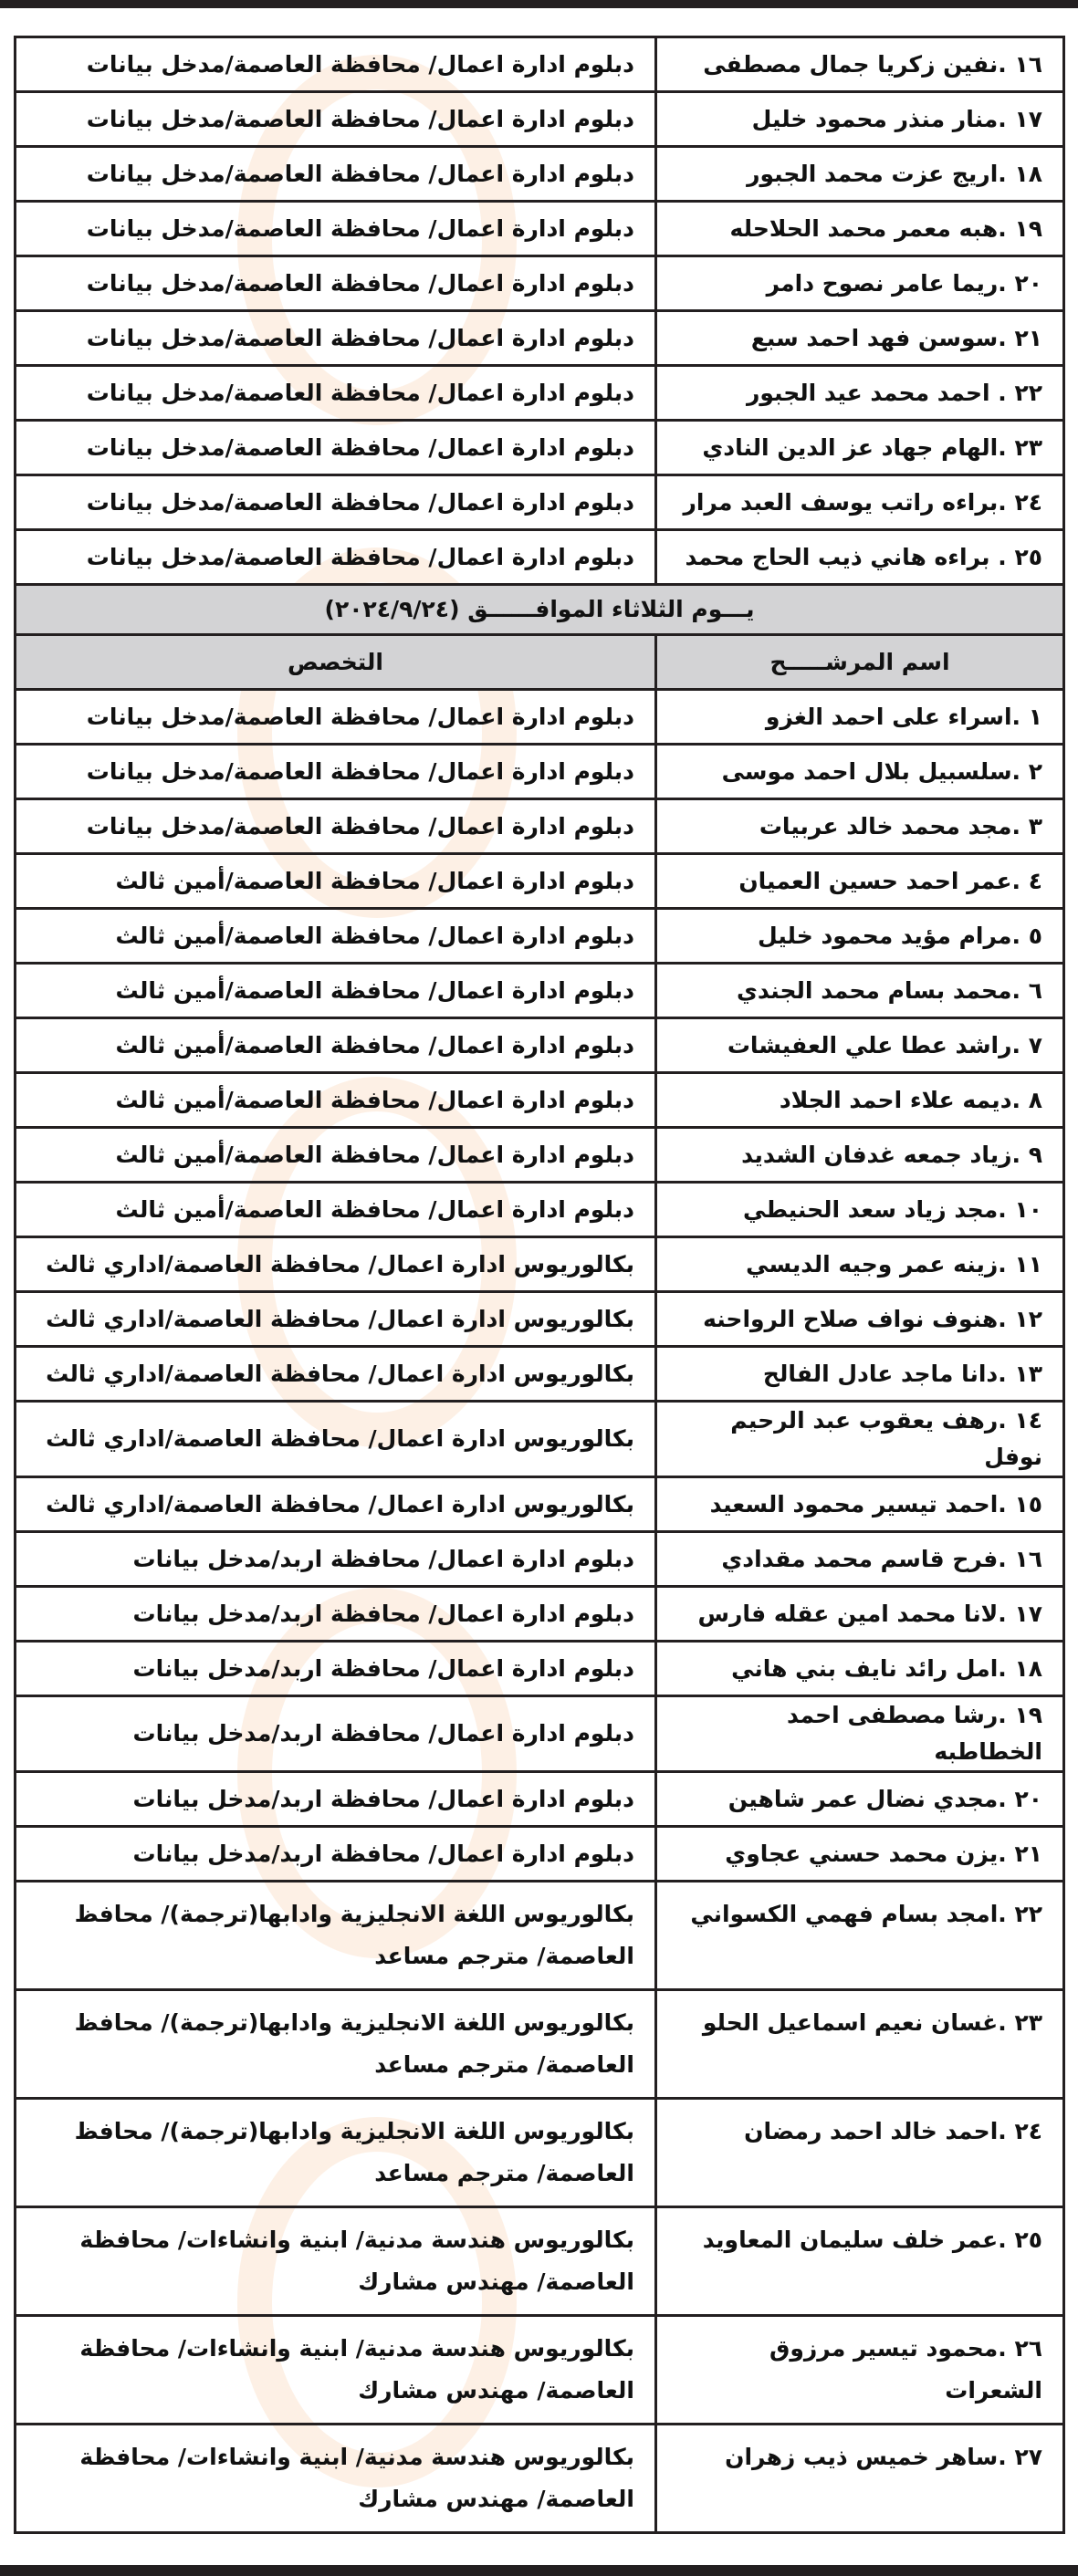  What do you see at coordinates (860, 502) in the screenshot?
I see `candidate-name: ٢٤ .براءه راتب يوسف العبد مرار` at bounding box center [860, 502].